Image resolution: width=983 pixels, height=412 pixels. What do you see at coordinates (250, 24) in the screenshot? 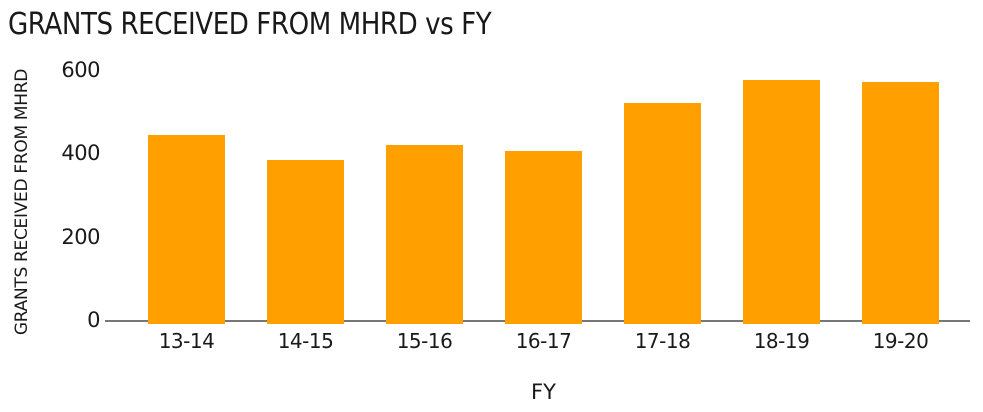
I see `chart-title: GRANTS RECEIVED FROM MHRD vs FY` at bounding box center [250, 24].